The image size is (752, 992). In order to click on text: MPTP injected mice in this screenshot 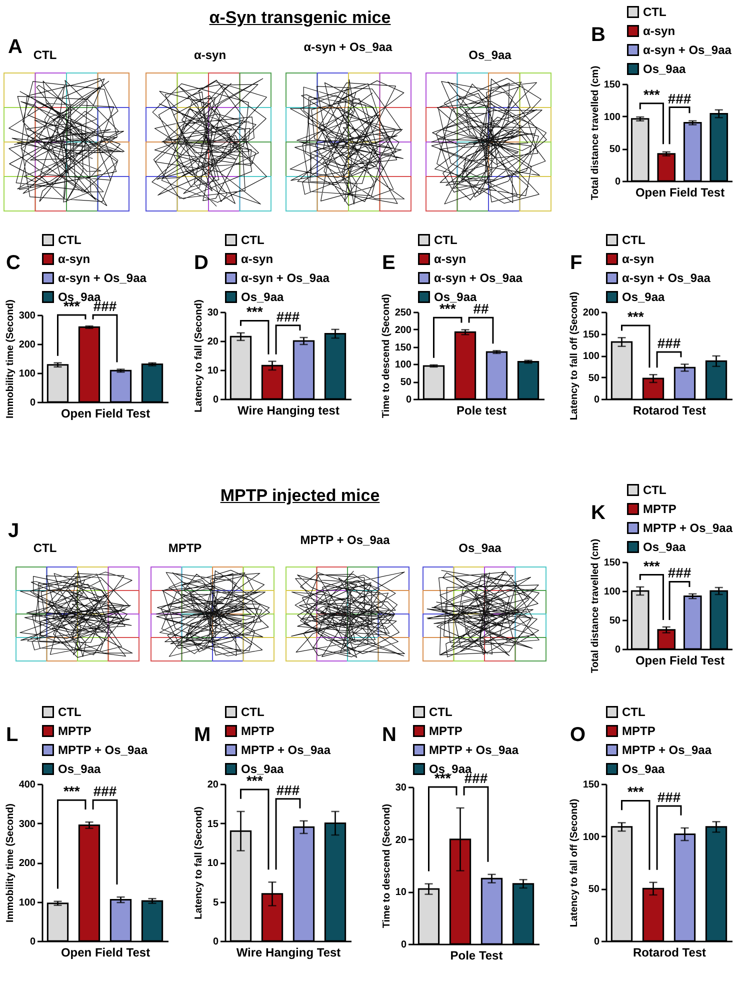, I will do `click(300, 496)`.